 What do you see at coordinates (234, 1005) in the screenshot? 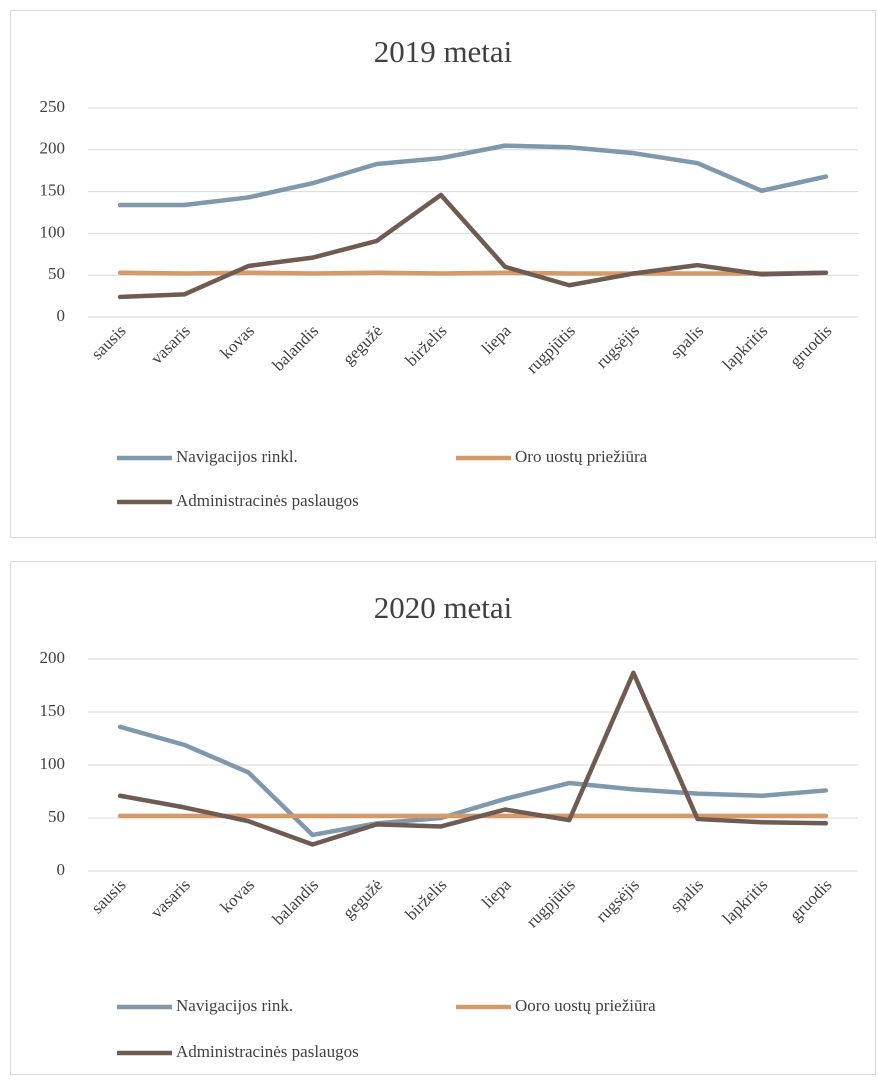
I see `legend-label: Navigacijos rink.` at bounding box center [234, 1005].